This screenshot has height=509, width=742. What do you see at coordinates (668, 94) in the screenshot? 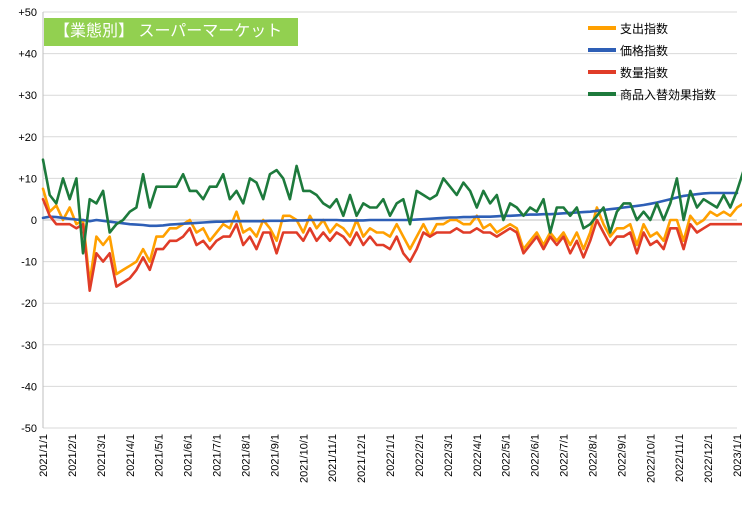
I see `legend-label-replacement: 商品入替効果指数` at bounding box center [668, 94].